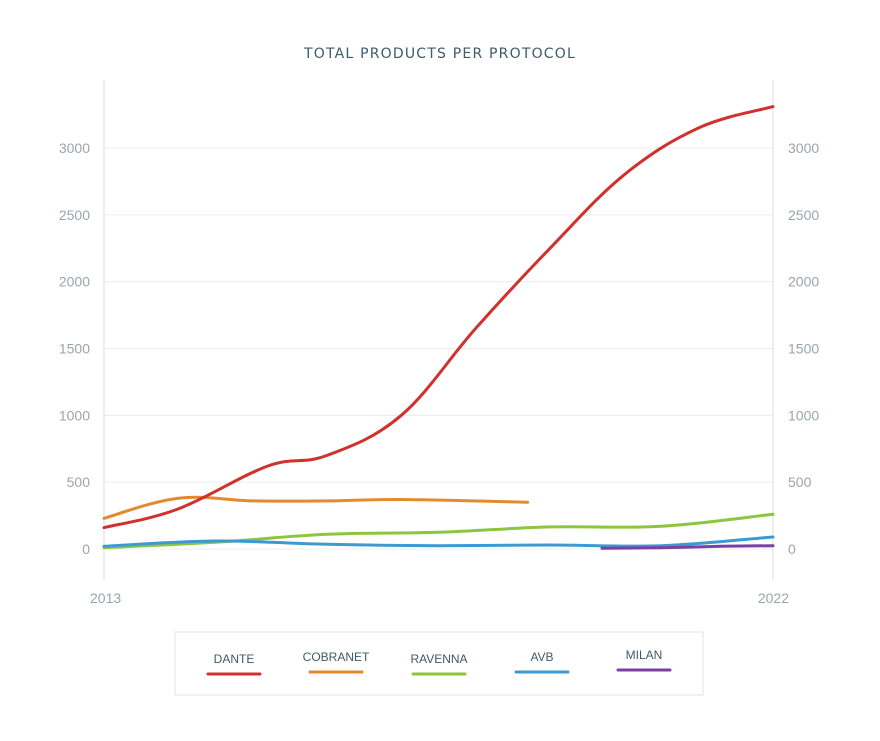  Describe the element at coordinates (74, 282) in the screenshot. I see `y-tick-left-2000: 2000` at that location.